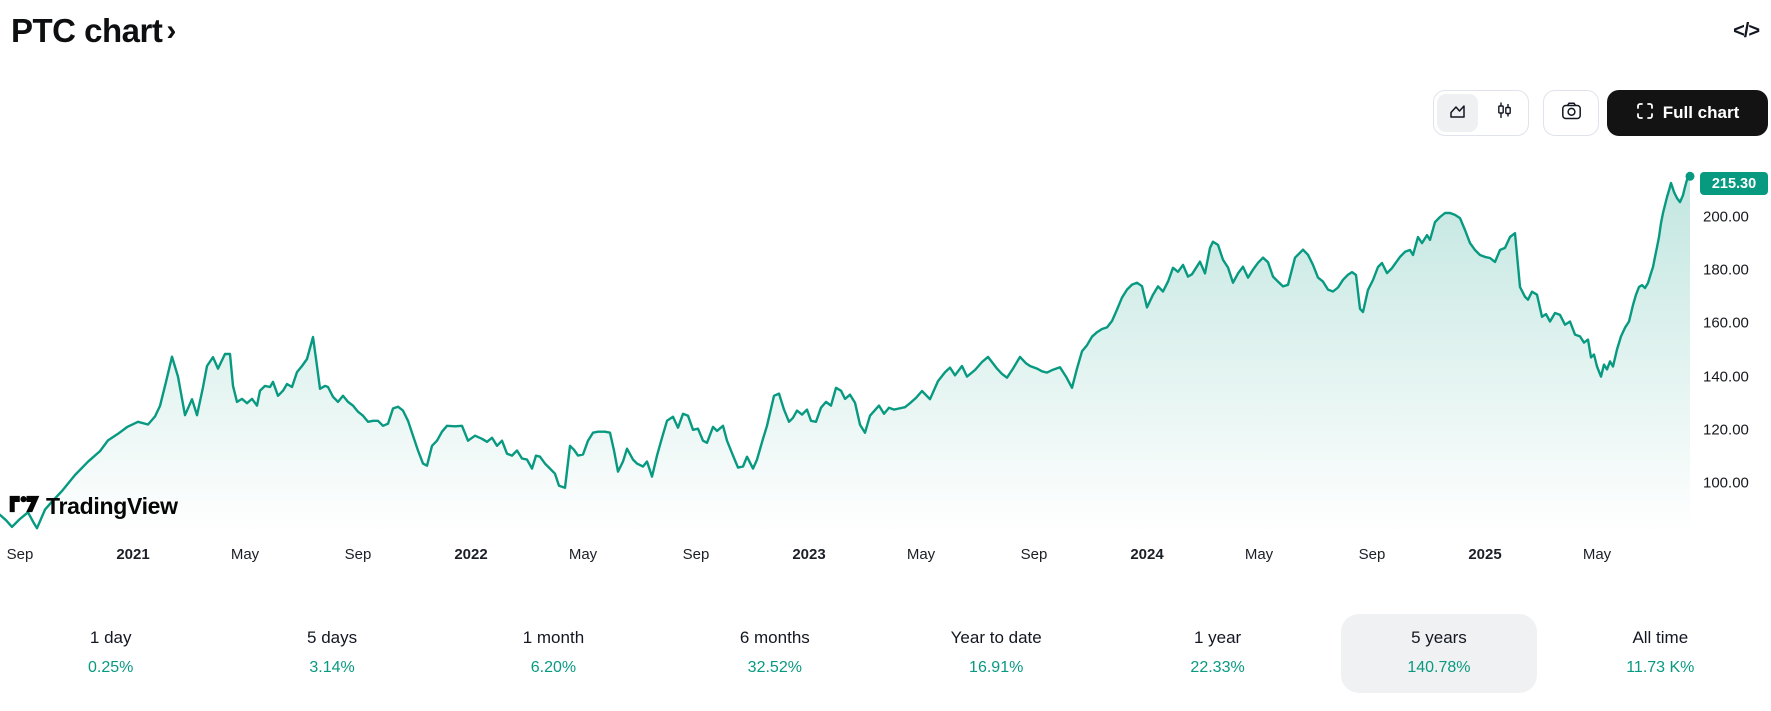 The height and width of the screenshot is (711, 1771). What do you see at coordinates (111, 667) in the screenshot?
I see `period-change-value: 0.25%` at bounding box center [111, 667].